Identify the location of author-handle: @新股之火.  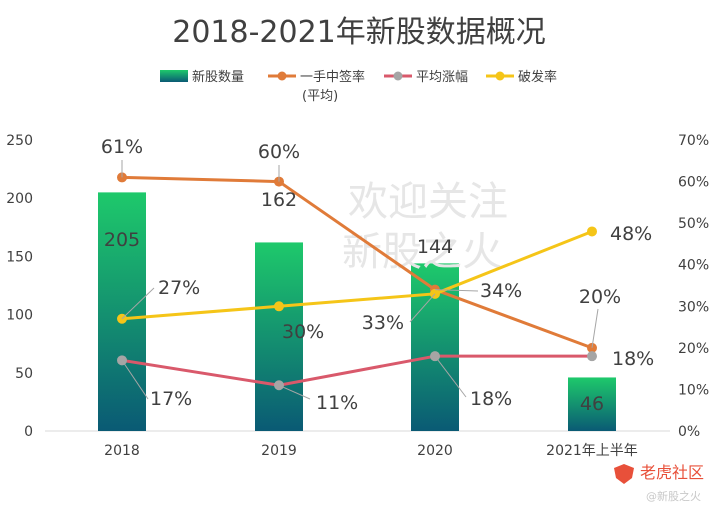
(673, 496).